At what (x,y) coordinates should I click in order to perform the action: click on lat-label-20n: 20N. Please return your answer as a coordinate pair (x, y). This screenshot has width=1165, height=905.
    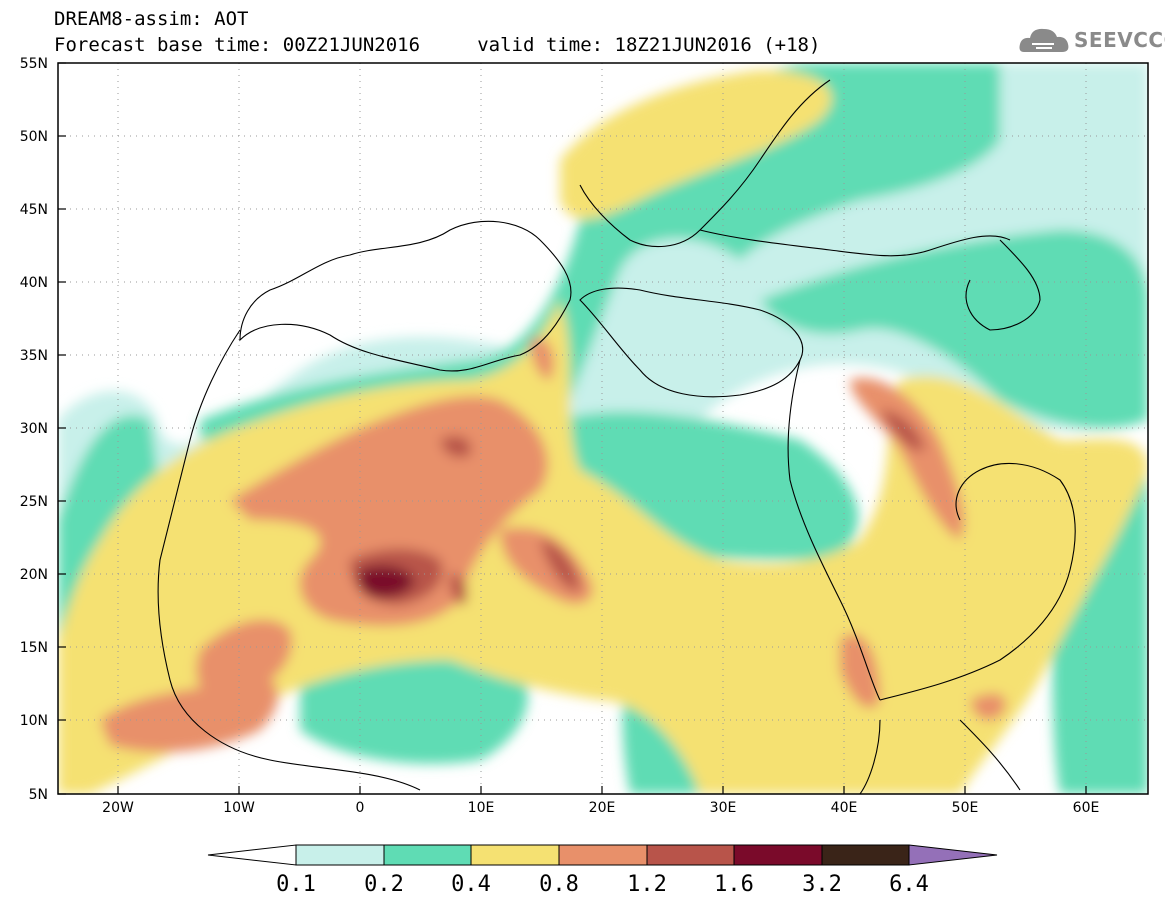
    Looking at the image, I should click on (34, 575).